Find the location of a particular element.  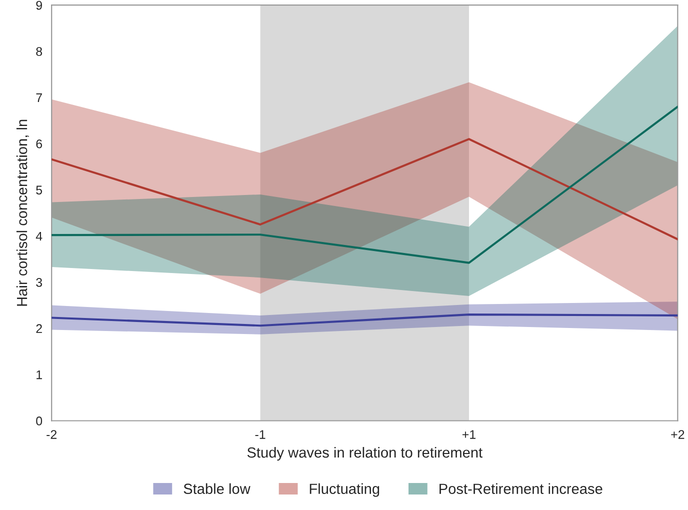

legend-label: Post-Retirement increase is located at coordinates (521, 488).